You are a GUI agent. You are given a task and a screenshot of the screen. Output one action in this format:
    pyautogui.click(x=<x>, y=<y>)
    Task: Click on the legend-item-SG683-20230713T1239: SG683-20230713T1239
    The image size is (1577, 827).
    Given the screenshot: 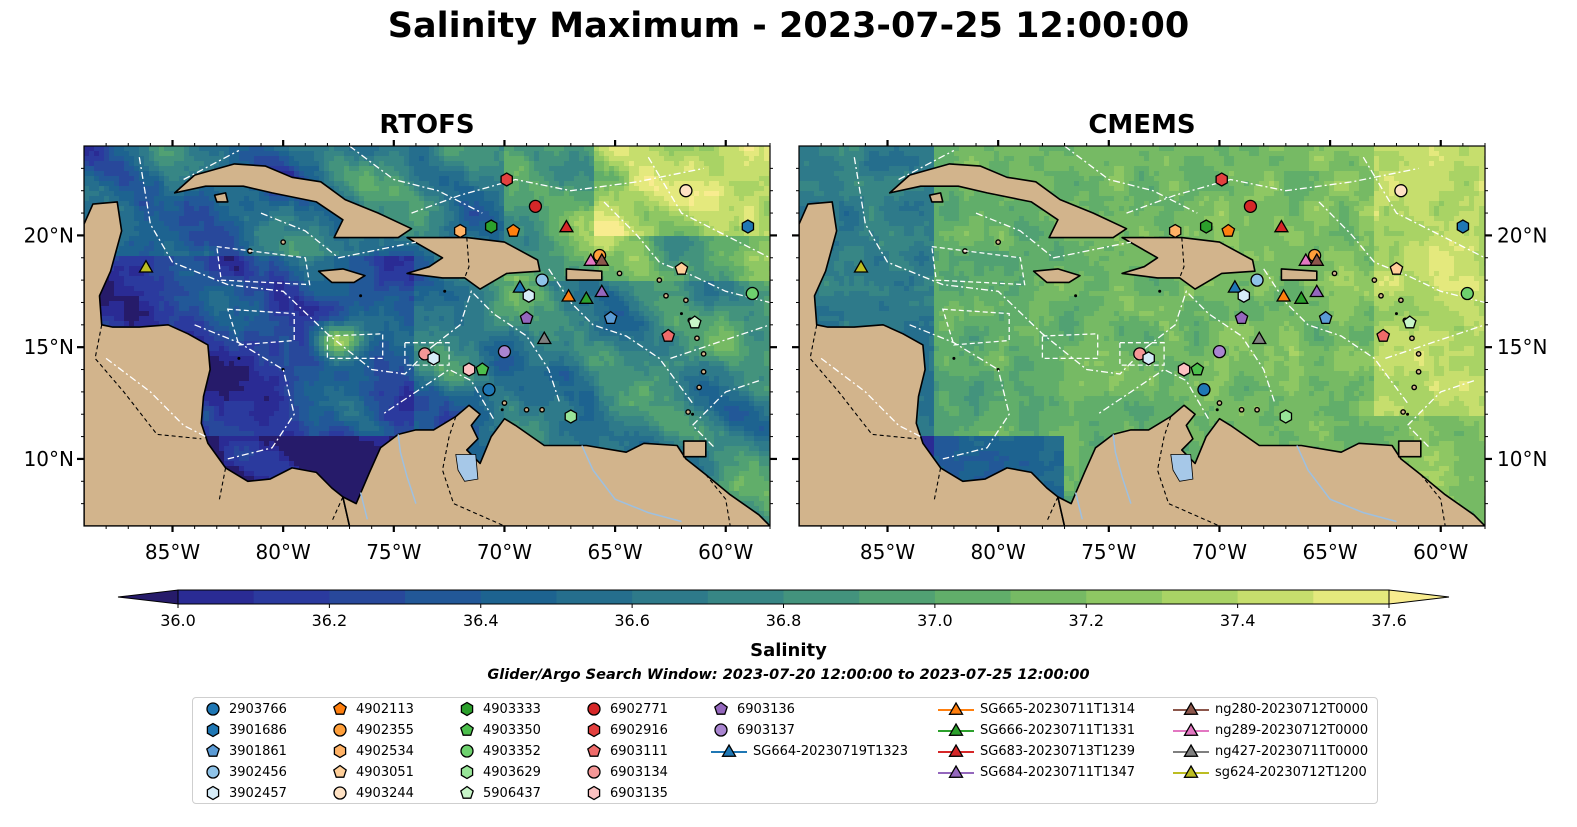 What is the action you would take?
    pyautogui.click(x=1036, y=751)
    